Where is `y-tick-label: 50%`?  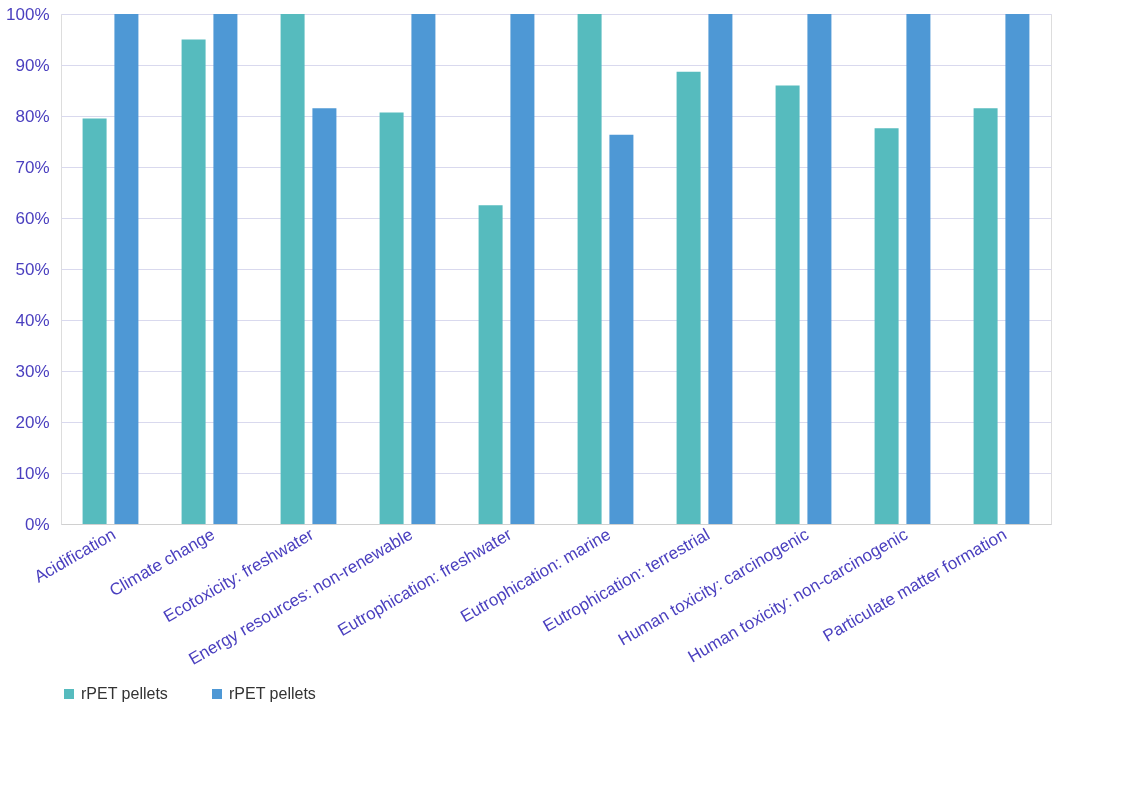 y-tick-label: 50% is located at coordinates (32, 269).